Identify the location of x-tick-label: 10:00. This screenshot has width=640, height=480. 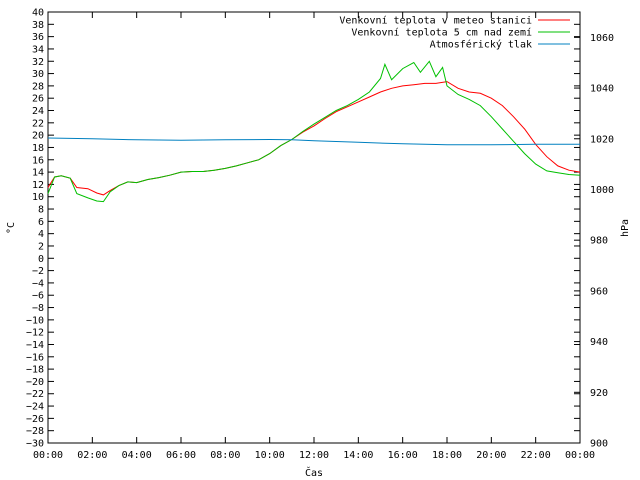
(270, 455).